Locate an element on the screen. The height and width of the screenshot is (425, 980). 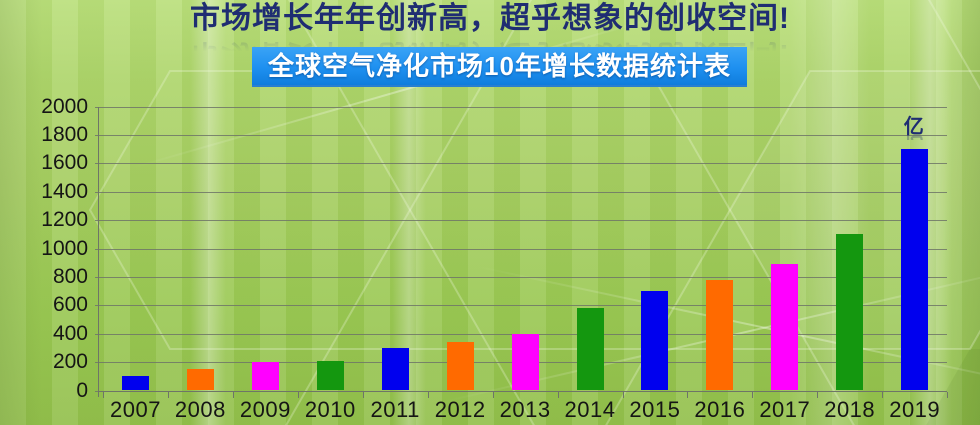
page-title: 市场增长年年创新高，超乎想象的创收空间! is located at coordinates (490, 18).